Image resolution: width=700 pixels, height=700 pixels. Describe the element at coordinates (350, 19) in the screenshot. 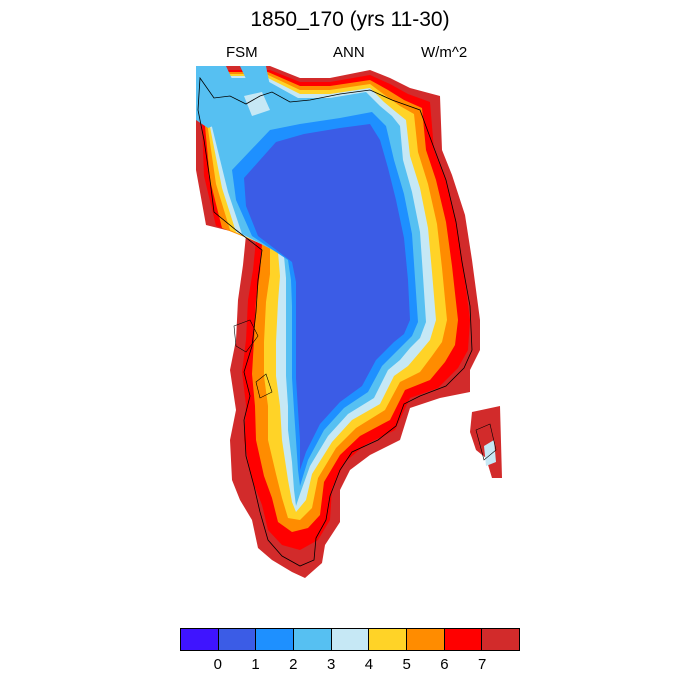

I see `page-title: 1850_170 (yrs 11-30)` at that location.